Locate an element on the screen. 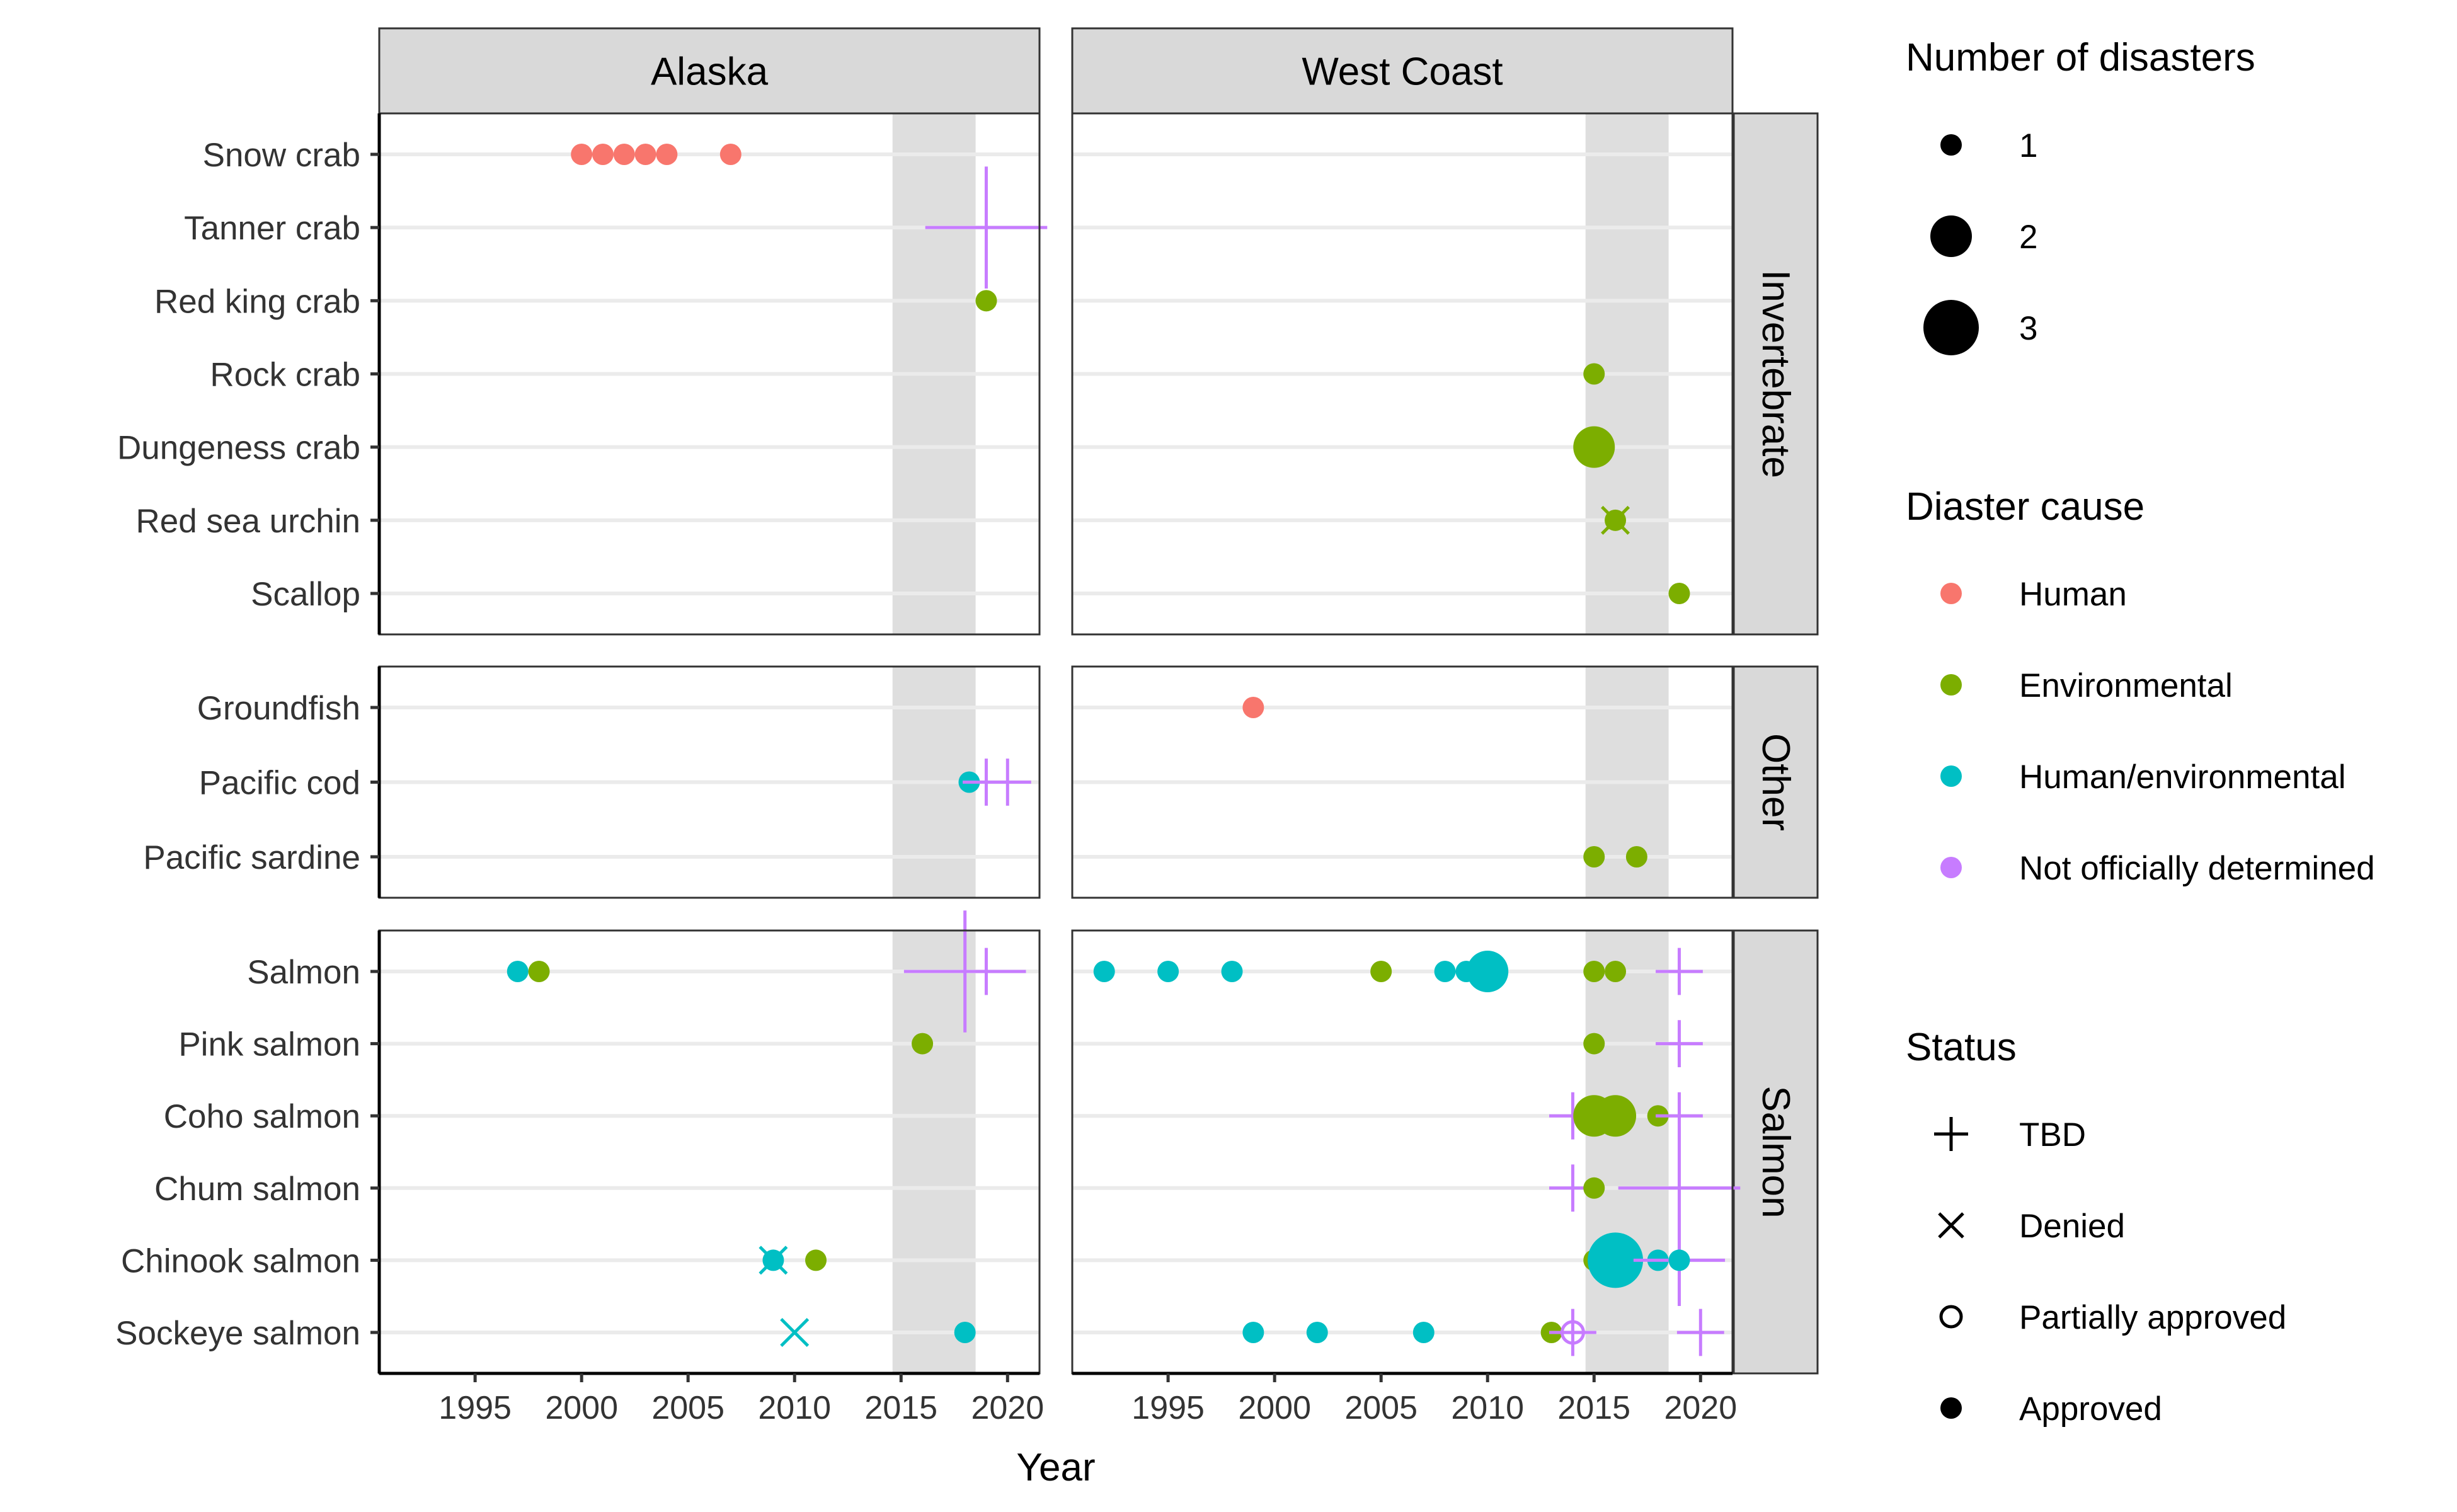  point-west-coast-groundfish-1999 is located at coordinates (1253, 707).